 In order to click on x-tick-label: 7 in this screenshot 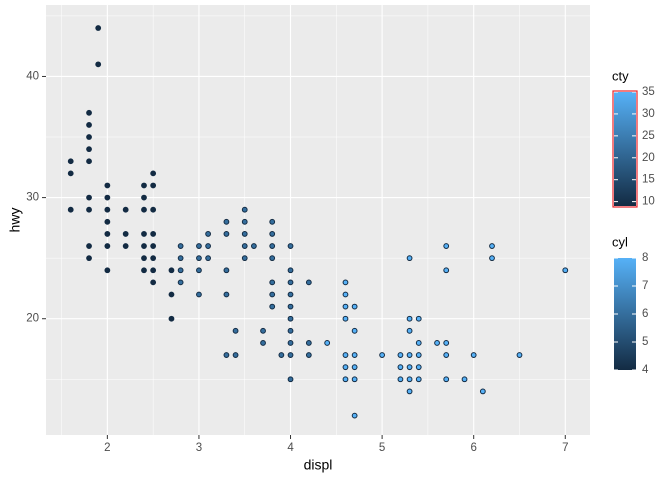, I will do `click(565, 448)`.